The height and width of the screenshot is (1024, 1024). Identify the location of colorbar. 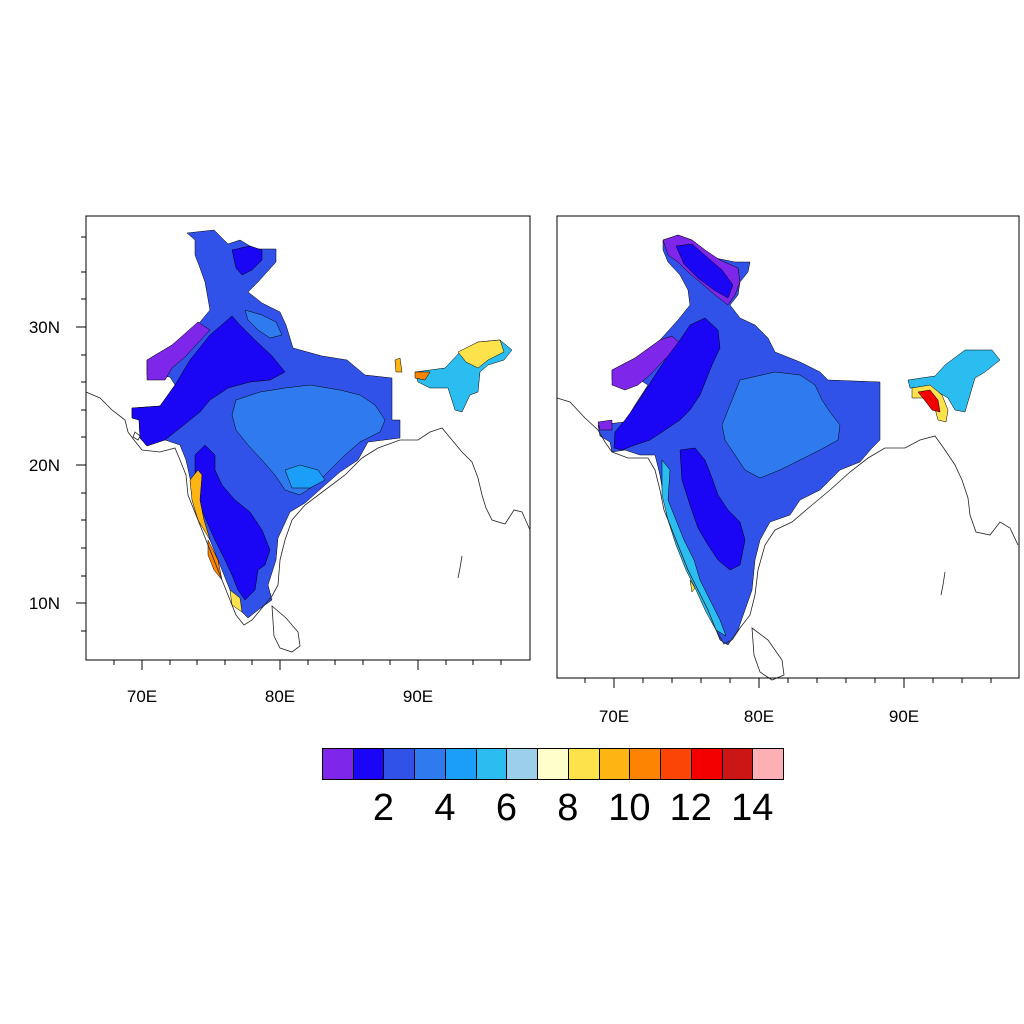
(553, 765).